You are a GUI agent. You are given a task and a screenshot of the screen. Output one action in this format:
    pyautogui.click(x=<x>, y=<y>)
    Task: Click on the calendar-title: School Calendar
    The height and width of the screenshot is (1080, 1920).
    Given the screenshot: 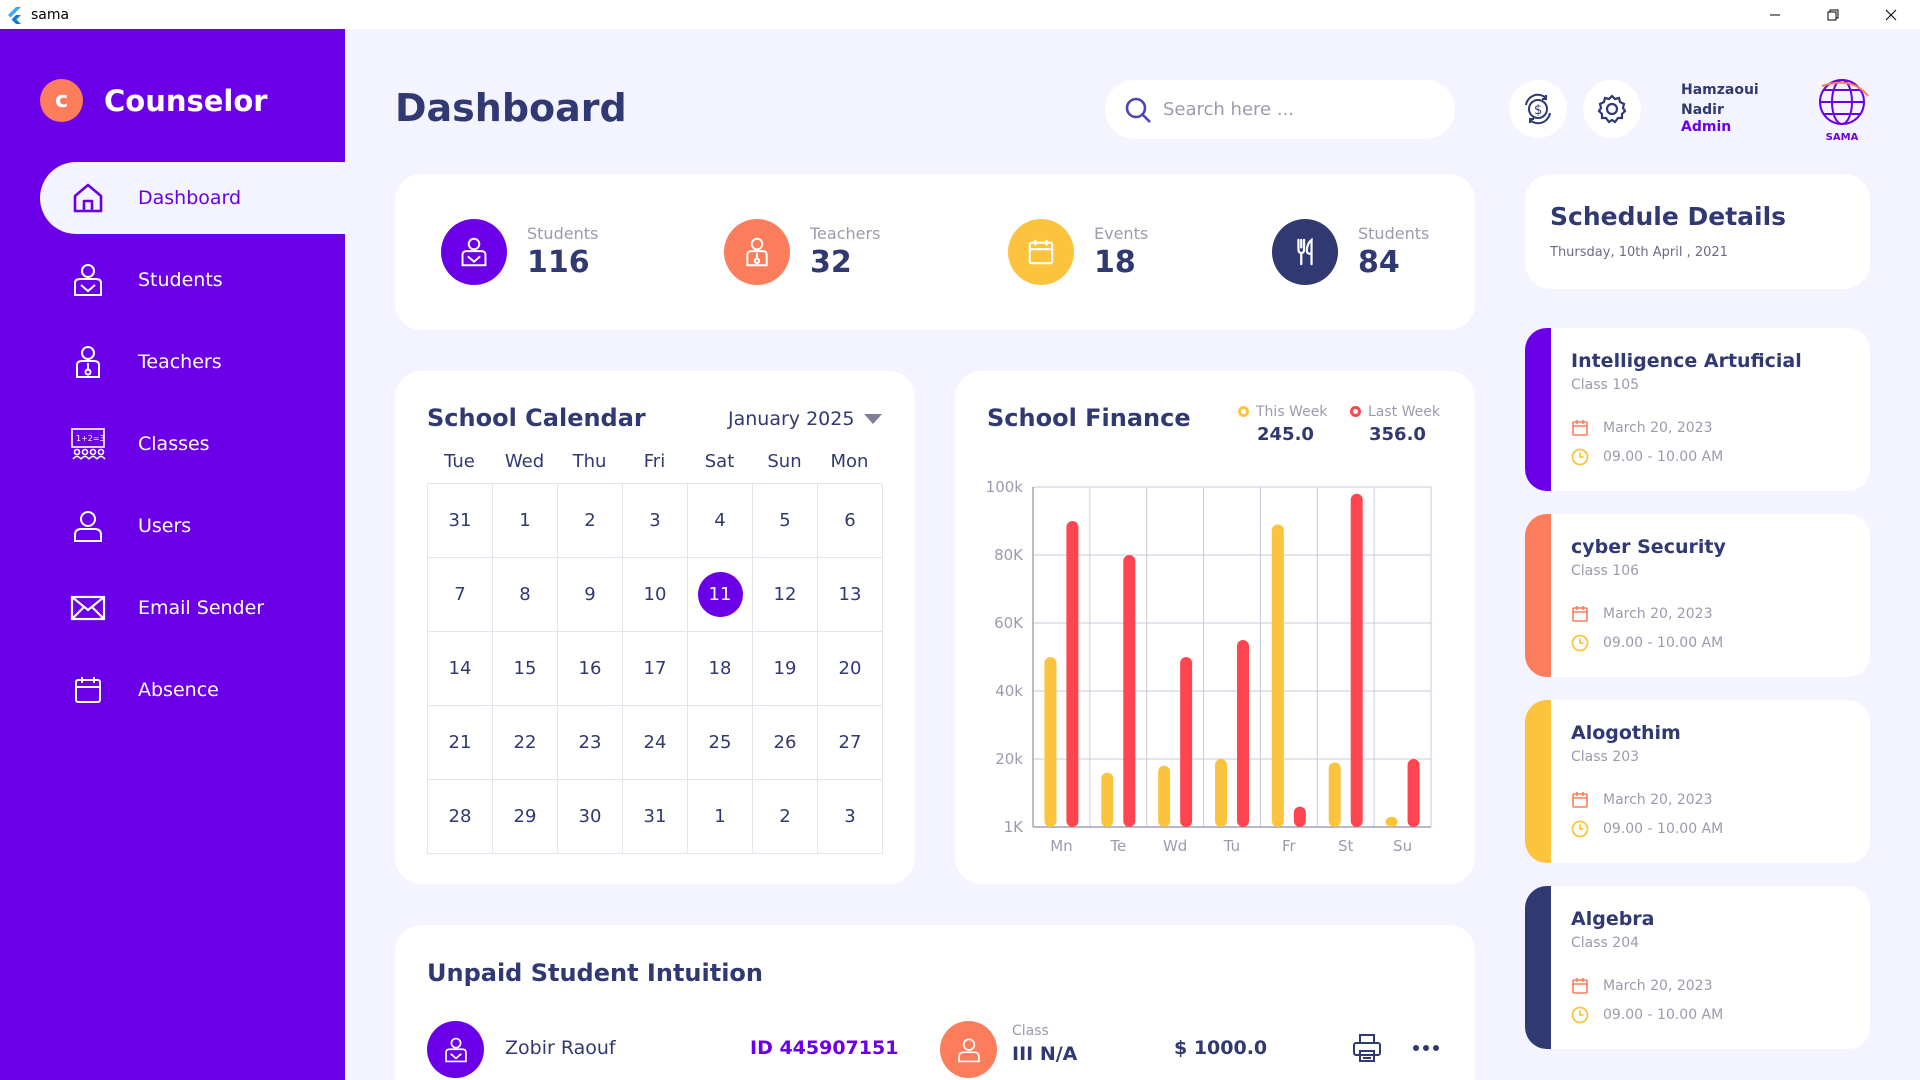 What is the action you would take?
    pyautogui.click(x=536, y=418)
    